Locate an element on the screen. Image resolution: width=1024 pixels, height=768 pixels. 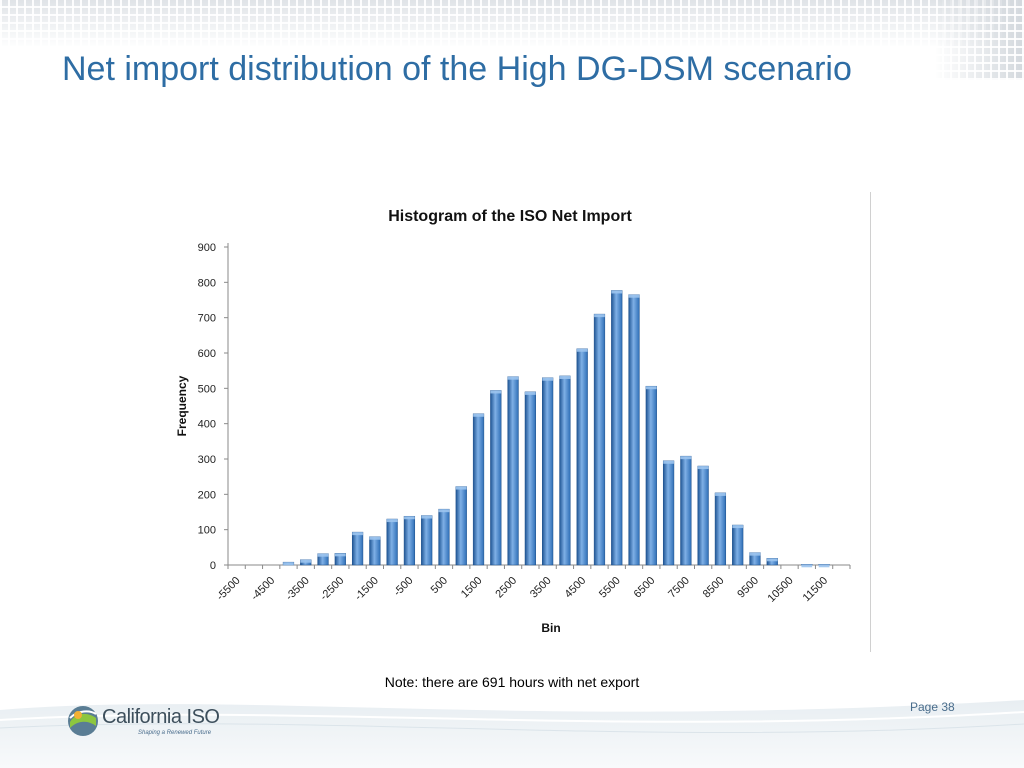
y-tick-label: 0 is located at coordinates (213, 566).